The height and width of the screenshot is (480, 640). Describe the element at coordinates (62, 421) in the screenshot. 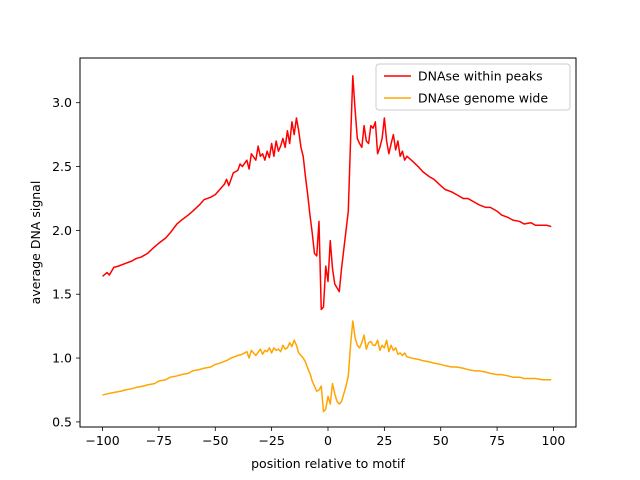

I see `y-tick-label: 0.5` at that location.